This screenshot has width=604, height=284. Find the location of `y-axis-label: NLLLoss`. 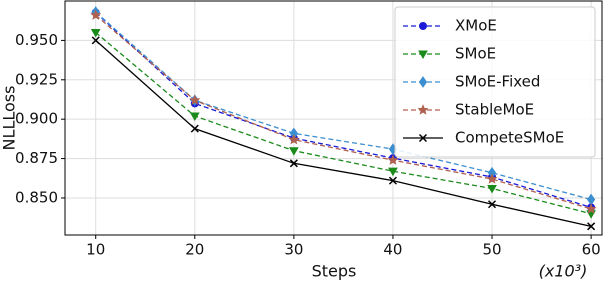

y-axis-label: NLLLoss is located at coordinates (9, 118).